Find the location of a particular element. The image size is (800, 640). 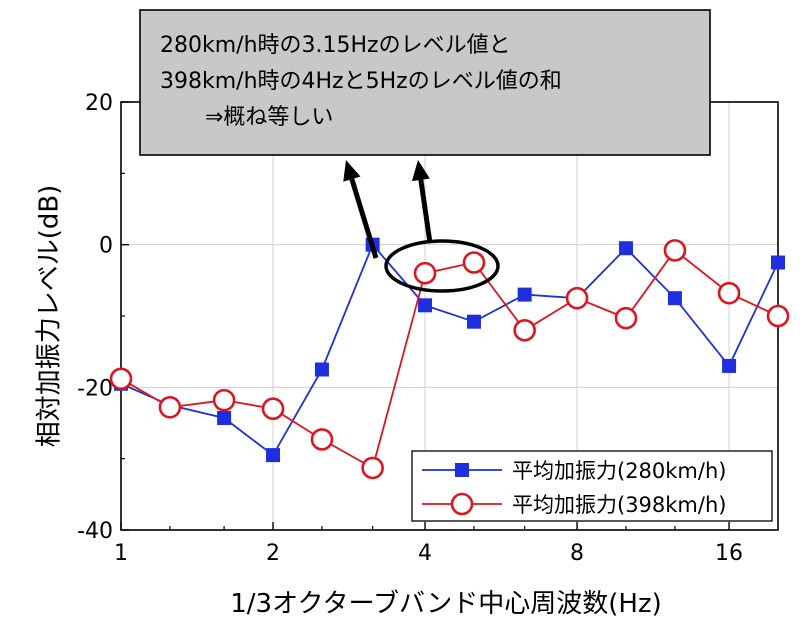

y-axis-title-group: 相対加振力レベル(dB) is located at coordinates (50, 316).